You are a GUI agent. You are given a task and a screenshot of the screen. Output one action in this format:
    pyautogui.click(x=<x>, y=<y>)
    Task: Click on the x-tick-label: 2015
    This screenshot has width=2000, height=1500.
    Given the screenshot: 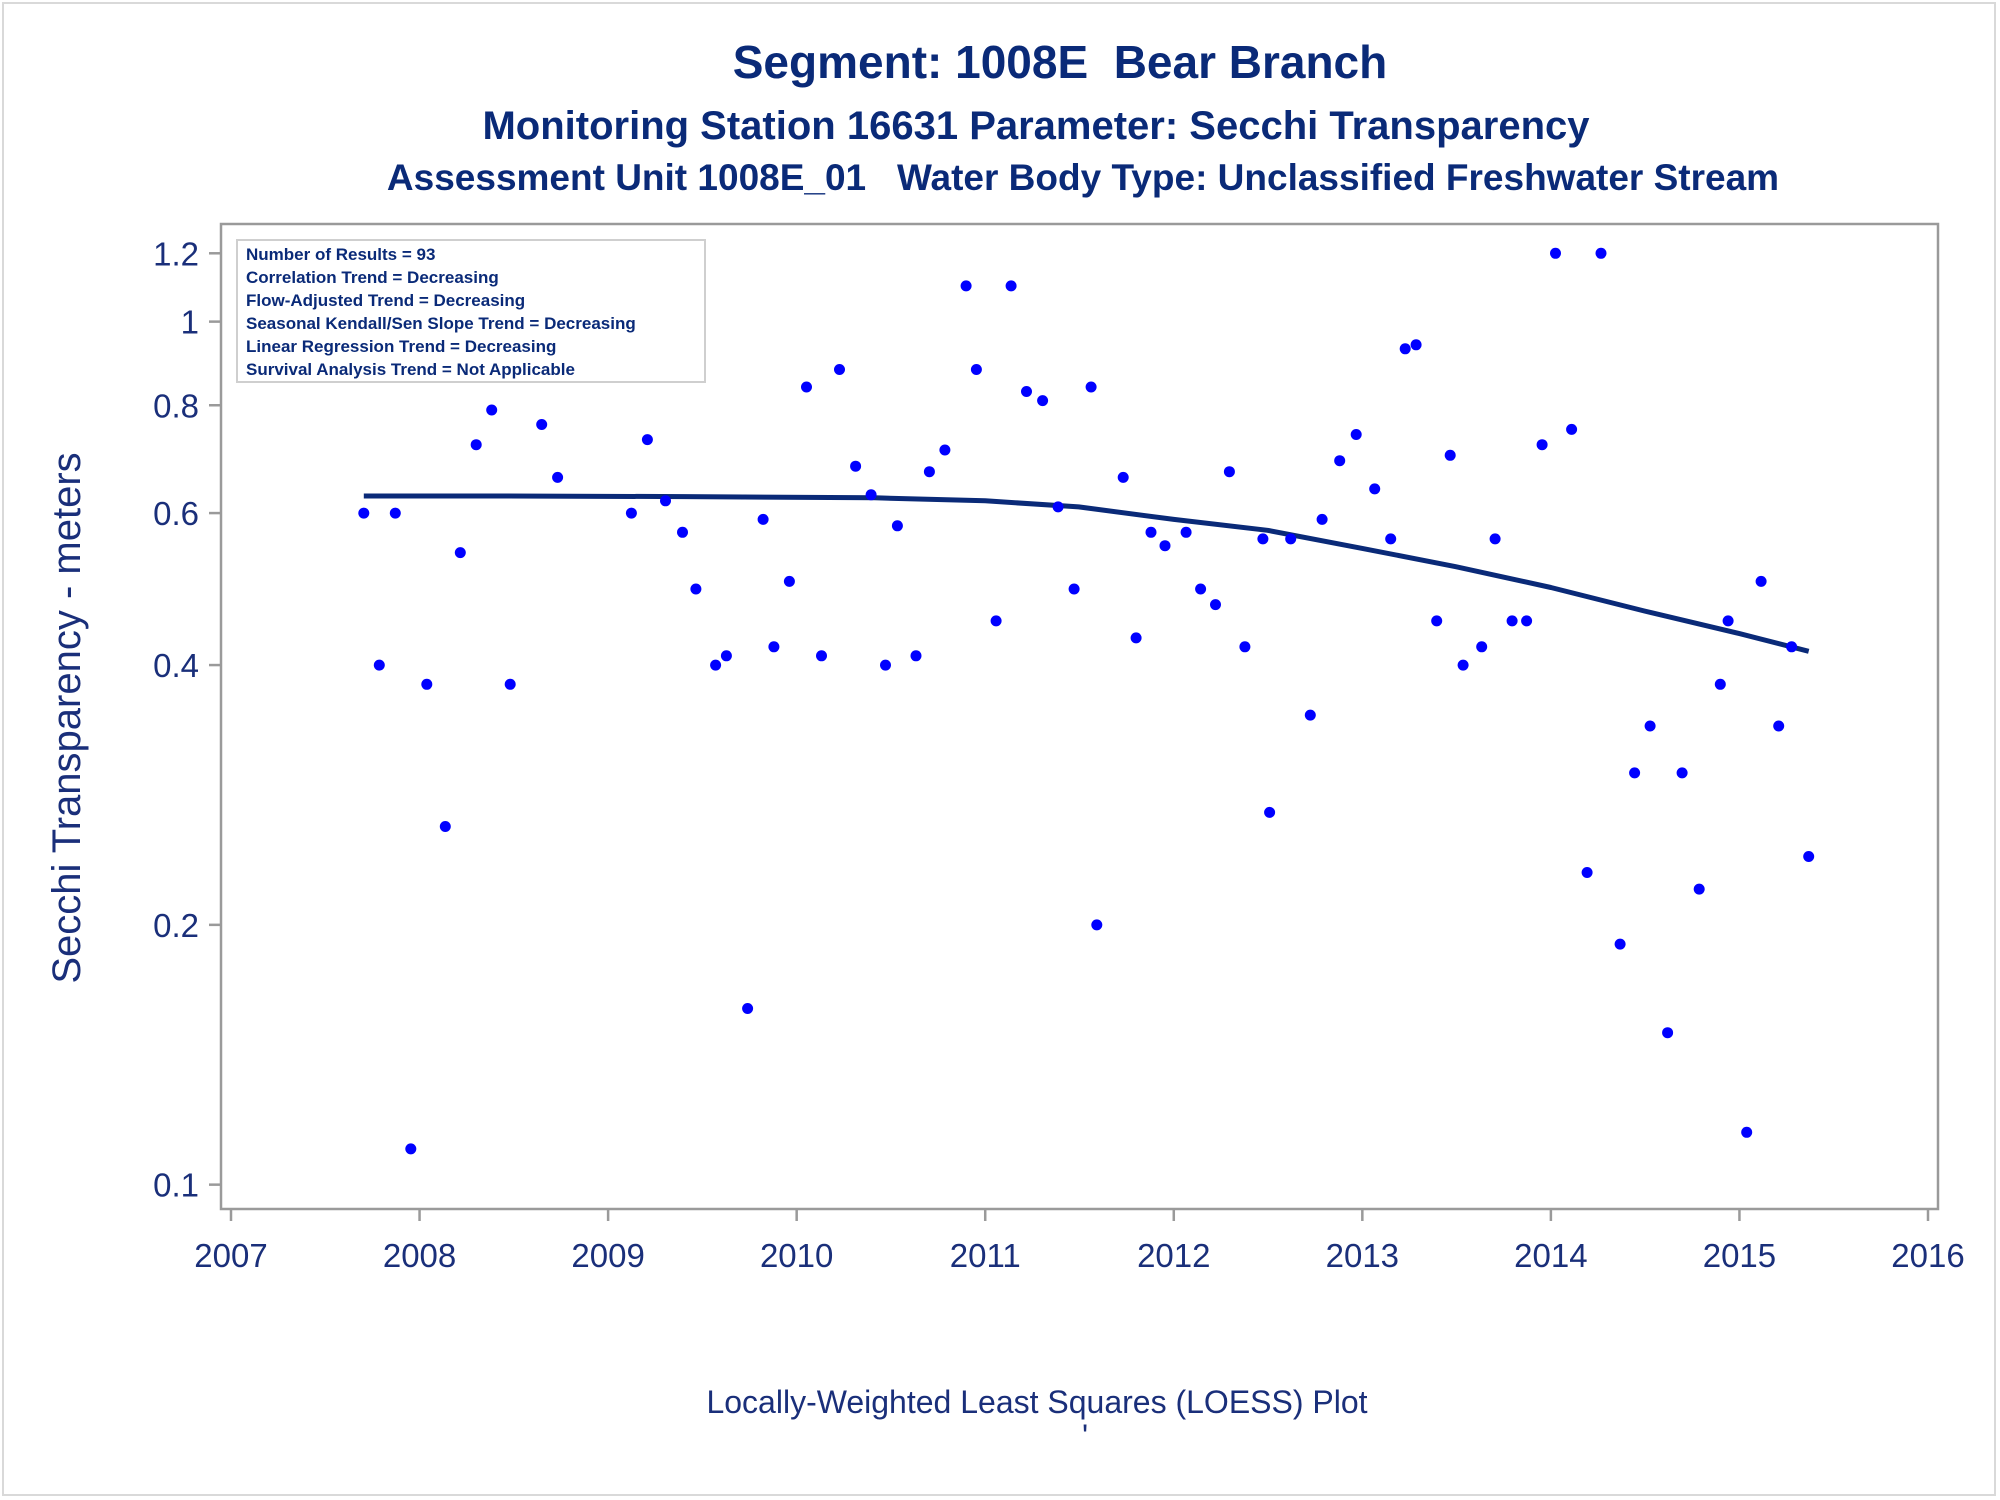 What is the action you would take?
    pyautogui.click(x=1739, y=1255)
    